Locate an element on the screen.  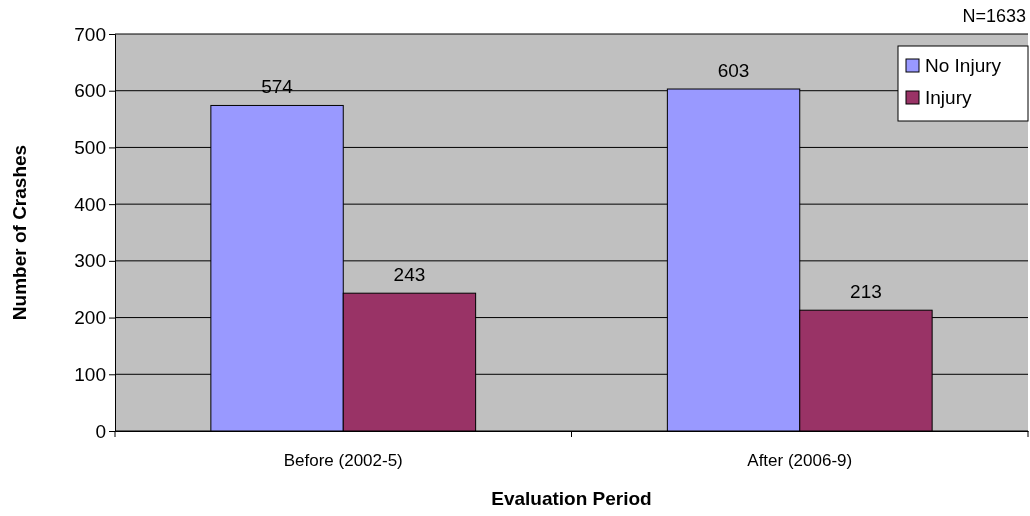
y-tick-label: 200 is located at coordinates (90, 318).